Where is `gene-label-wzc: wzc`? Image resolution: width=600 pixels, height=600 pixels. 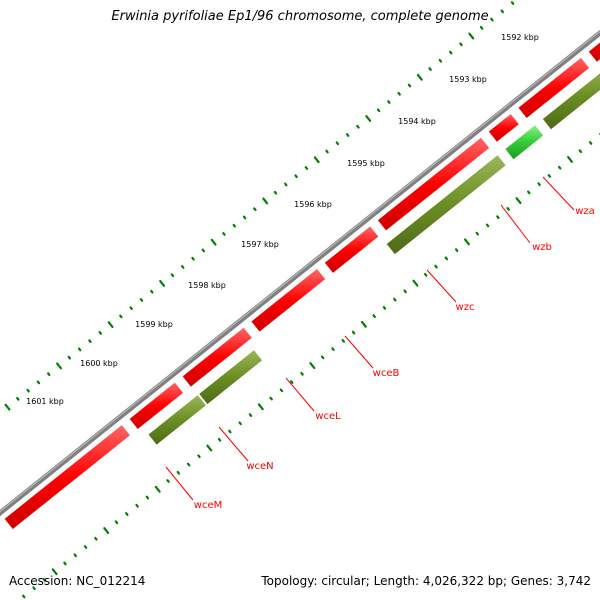 gene-label-wzc: wzc is located at coordinates (465, 307).